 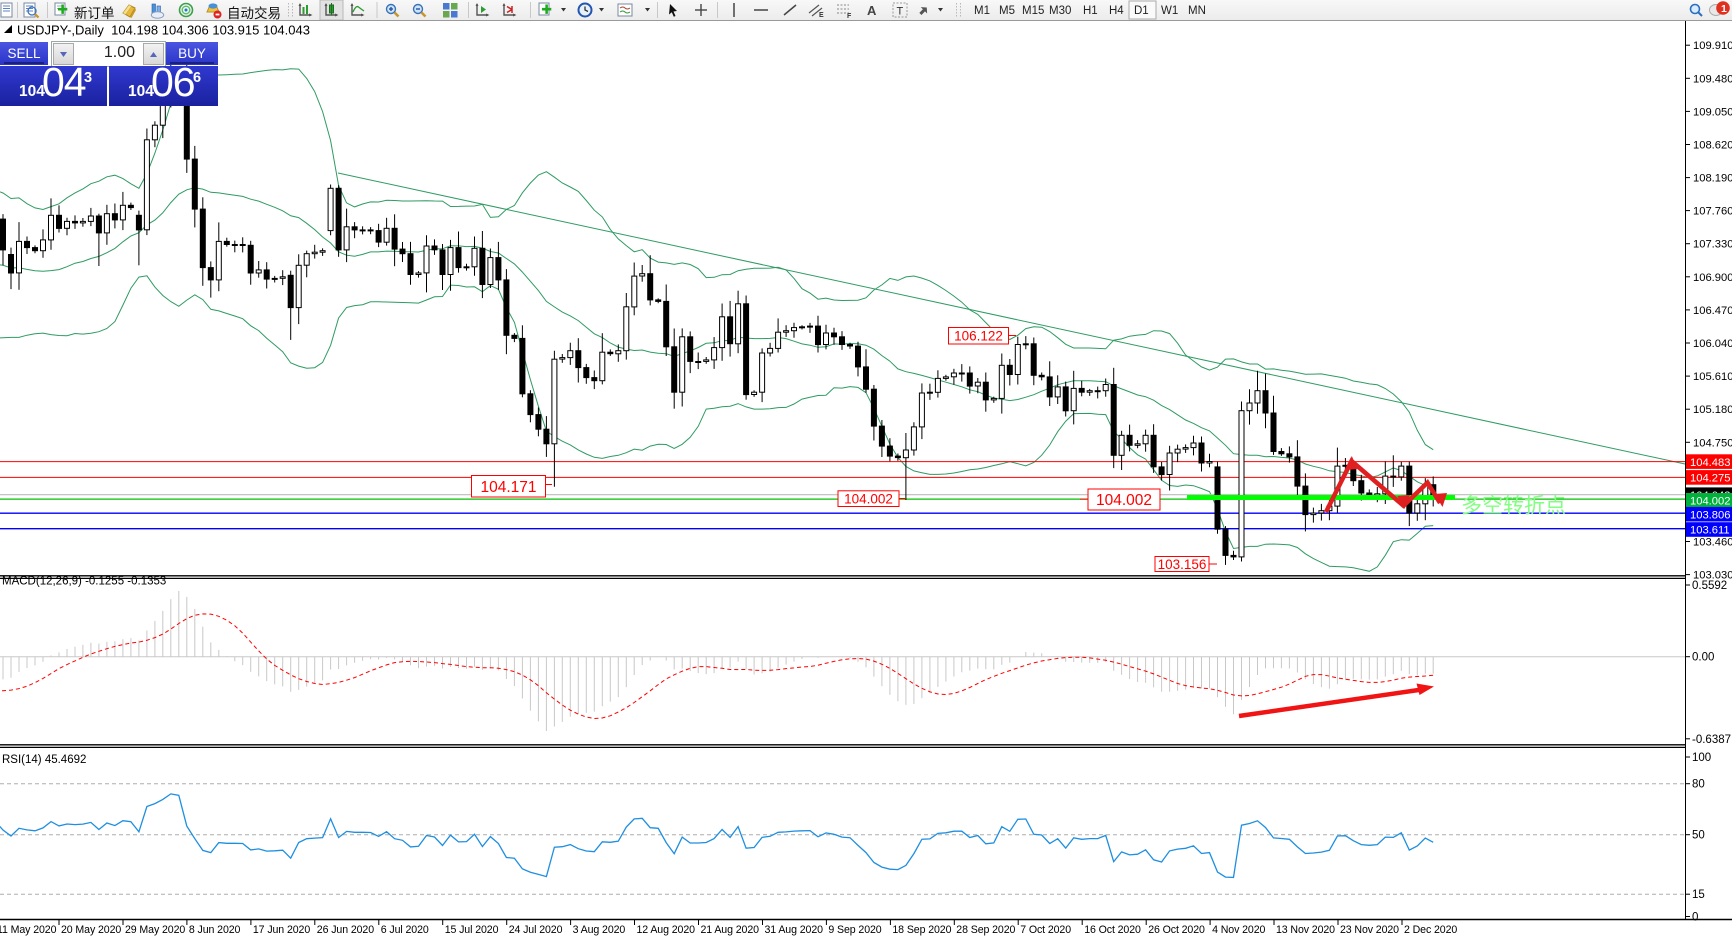 What do you see at coordinates (1430, 930) in the screenshot?
I see `svg-text: 2 Dec 2020` at bounding box center [1430, 930].